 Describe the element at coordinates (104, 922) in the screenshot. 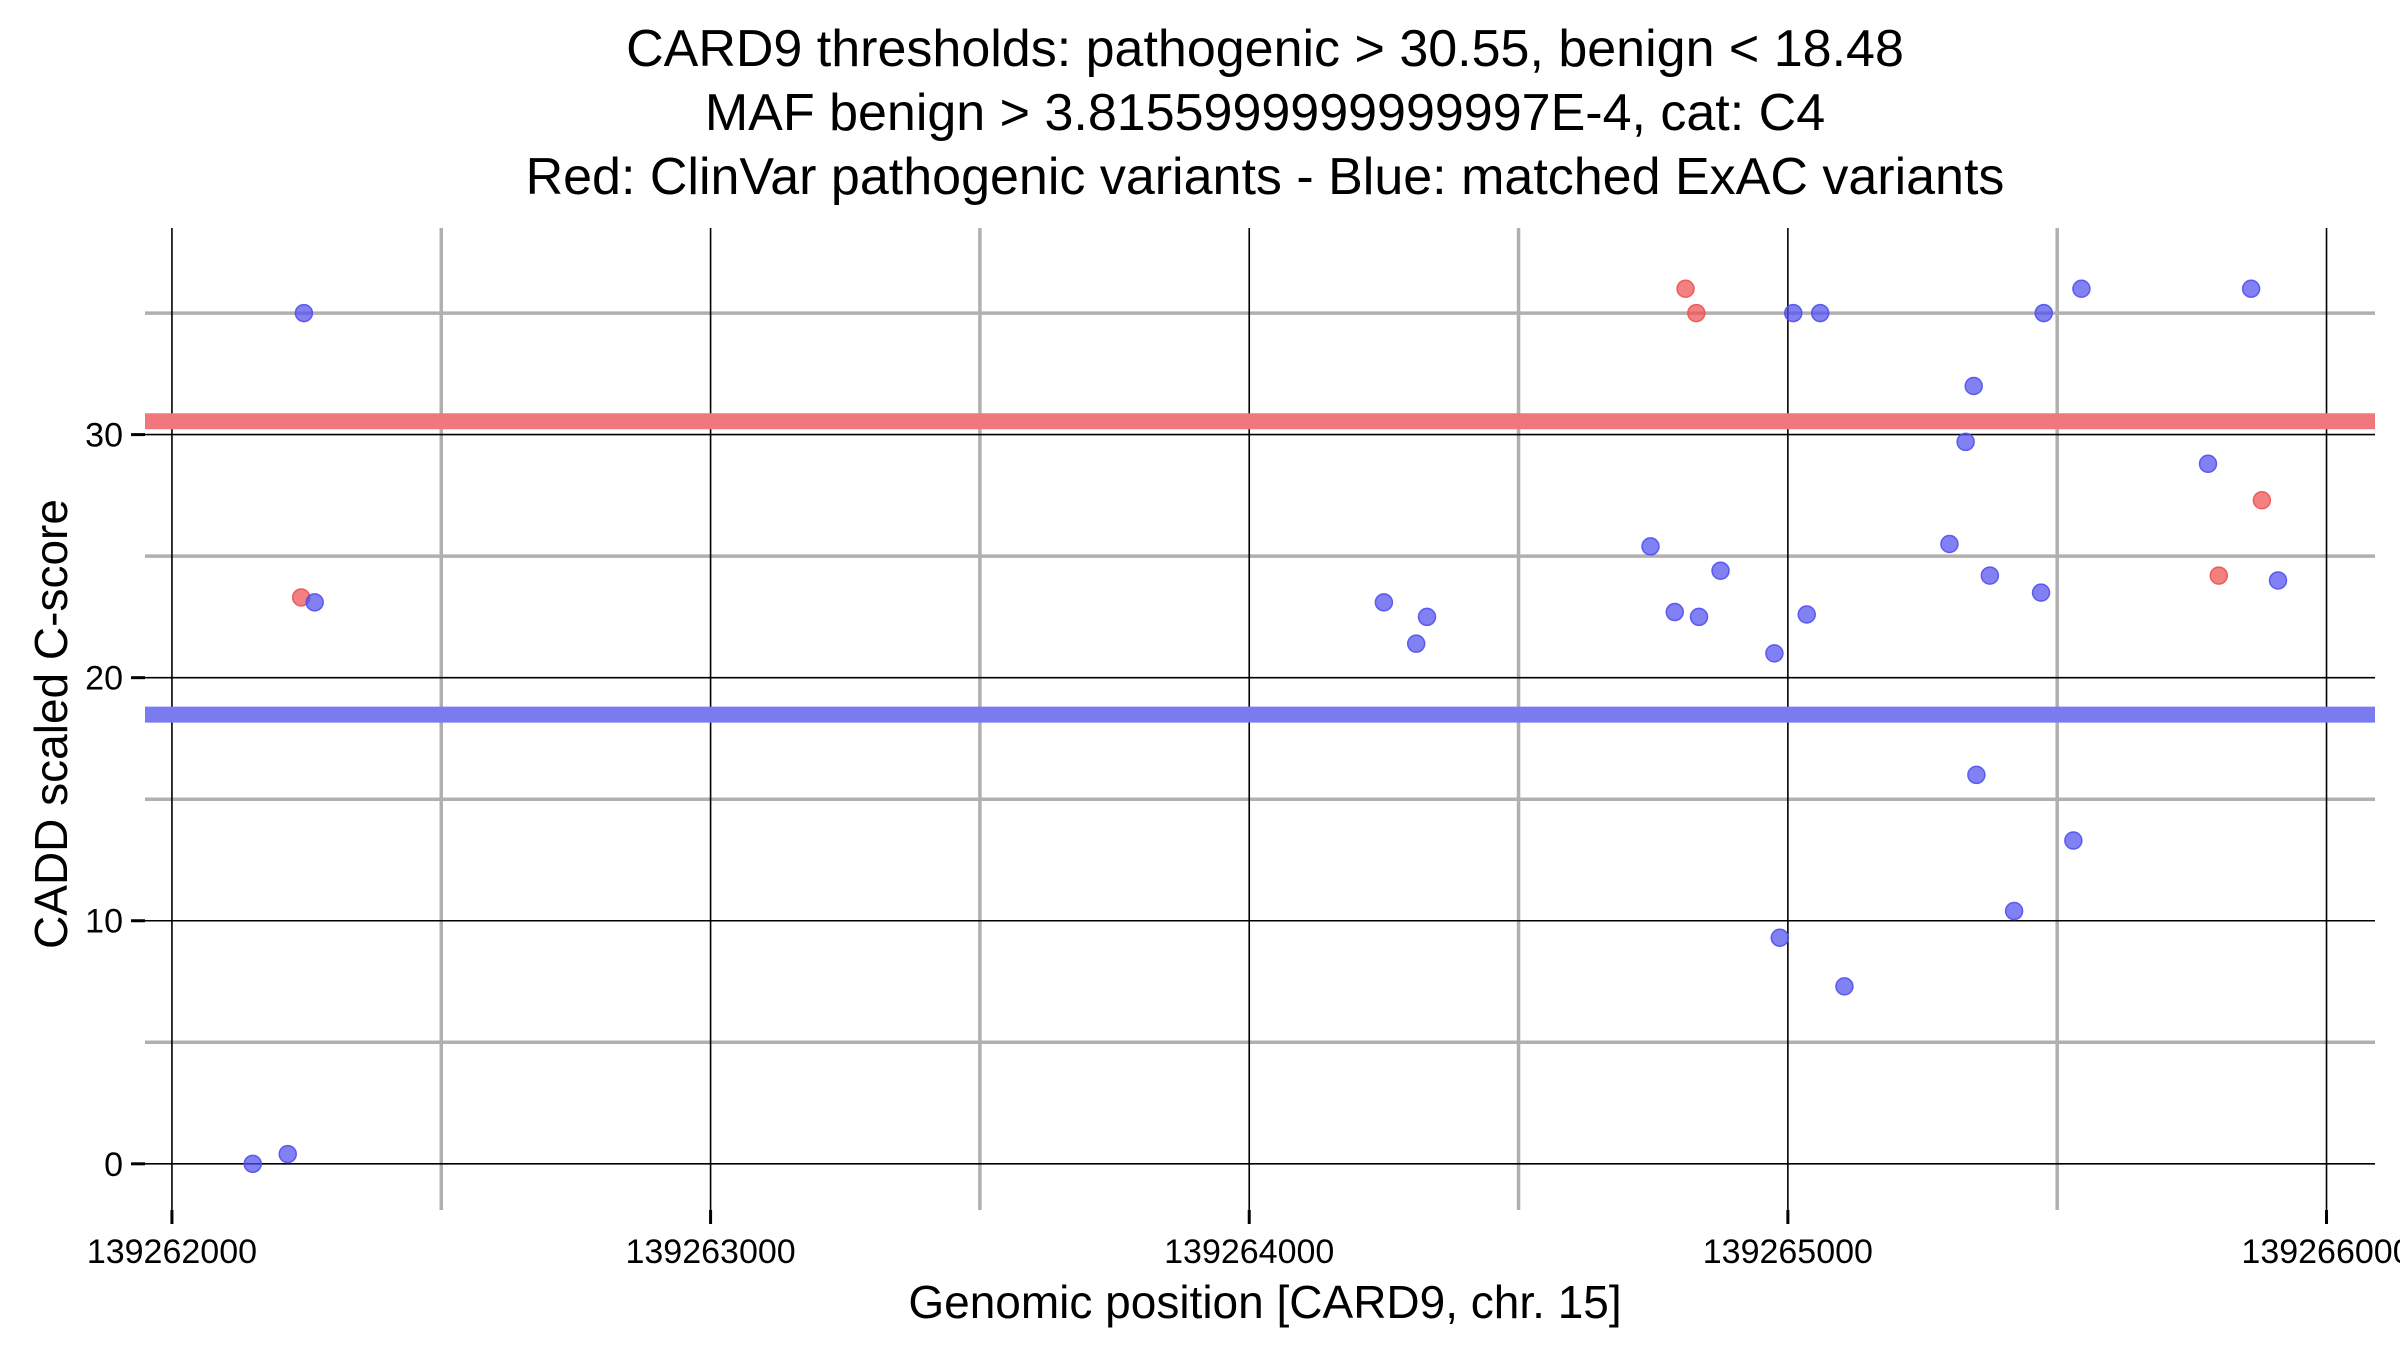

I see `y-tick-label: 10` at that location.